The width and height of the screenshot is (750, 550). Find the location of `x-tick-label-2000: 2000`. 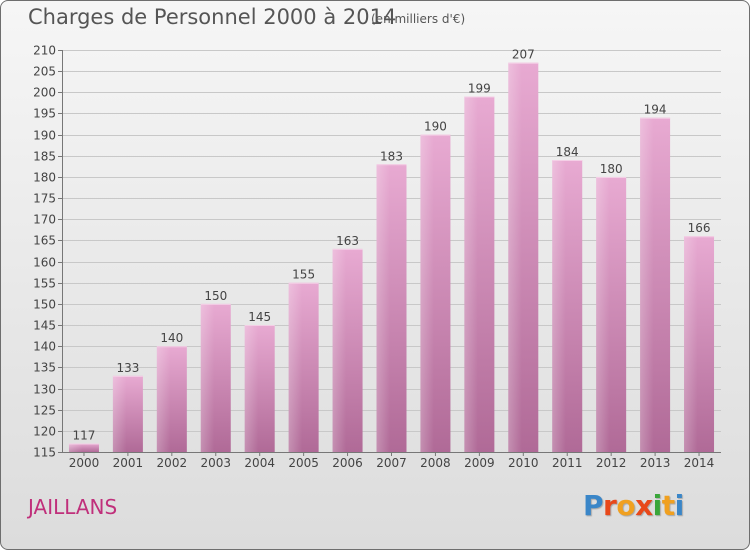

x-tick-label-2000: 2000 is located at coordinates (84, 463).